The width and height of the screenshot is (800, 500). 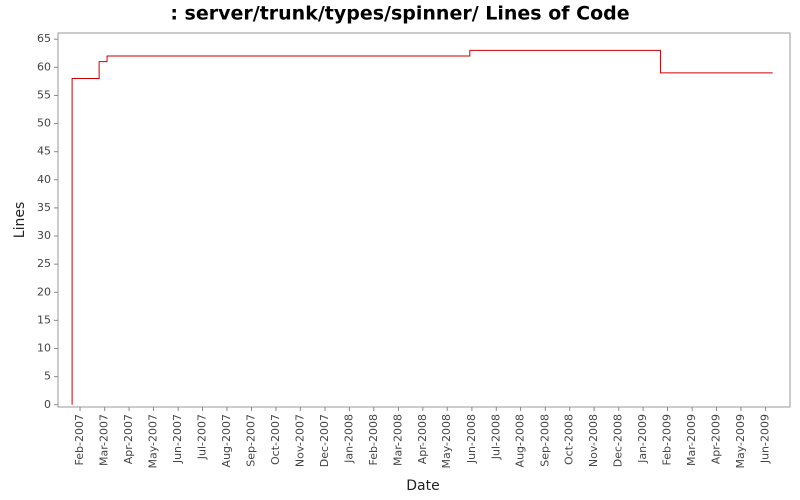 What do you see at coordinates (44, 235) in the screenshot?
I see `y-tick-label: 30` at bounding box center [44, 235].